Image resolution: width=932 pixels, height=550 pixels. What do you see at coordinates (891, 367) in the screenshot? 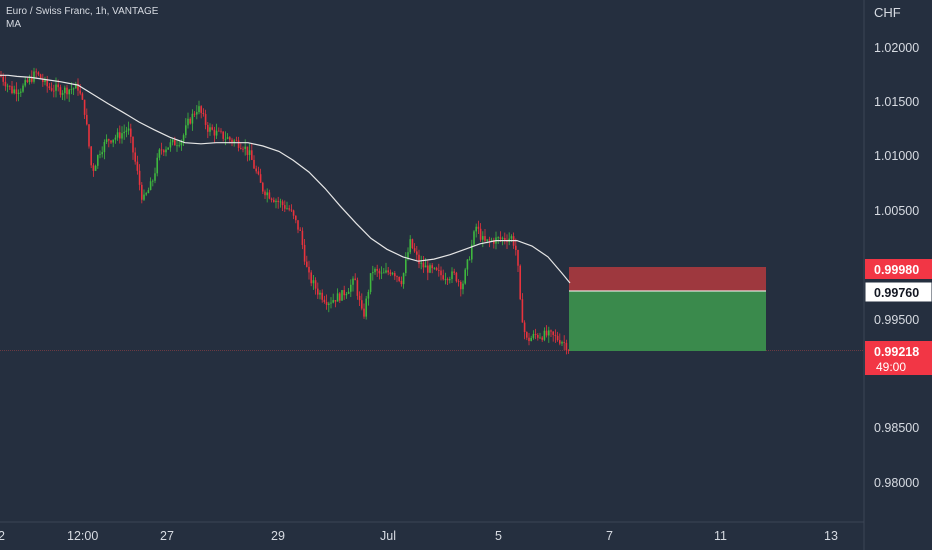
I see `bar-countdown-label: 49:00` at bounding box center [891, 367].